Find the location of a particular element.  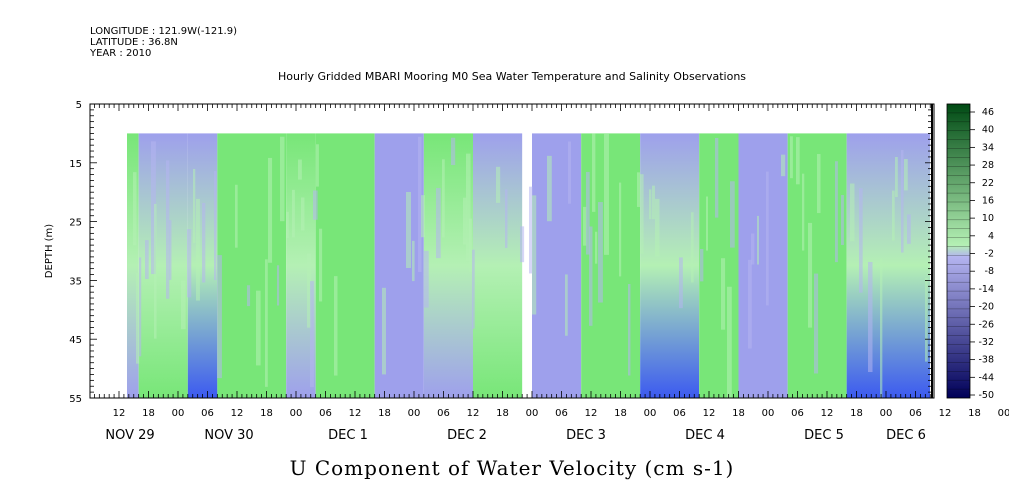

colorbar-label: 28 is located at coordinates (988, 165).